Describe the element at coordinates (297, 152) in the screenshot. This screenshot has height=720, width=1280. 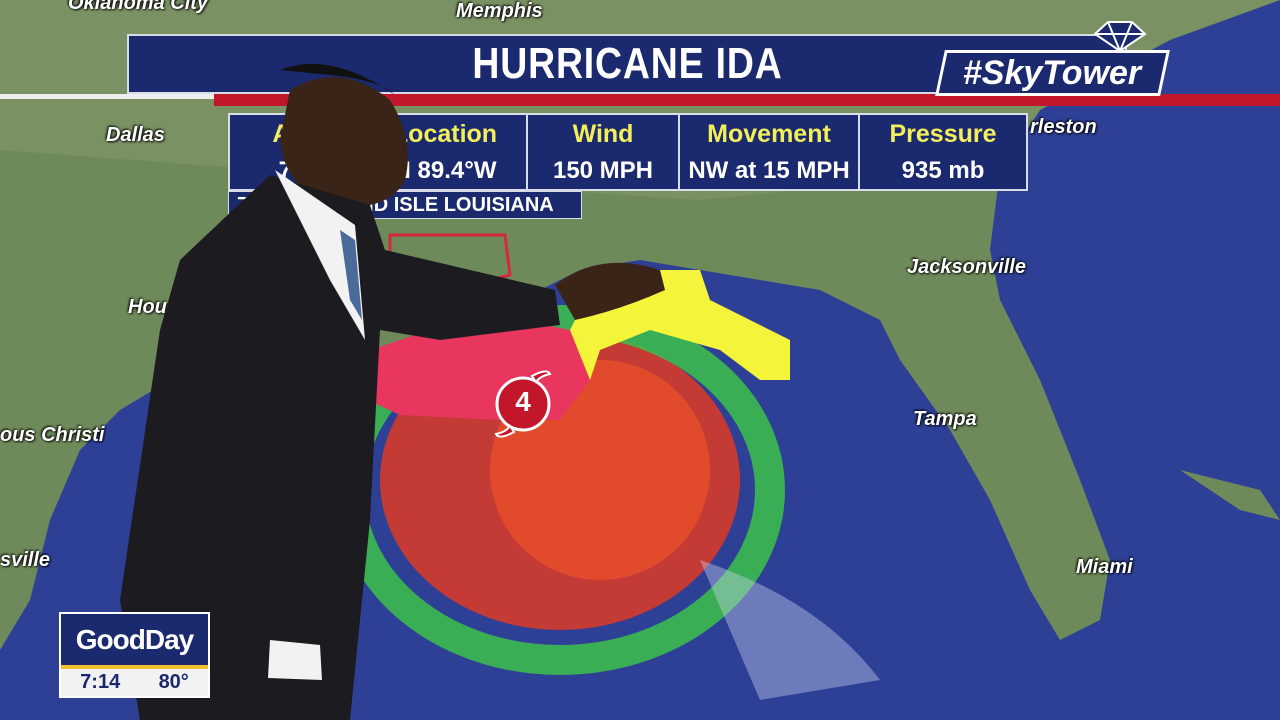
I see `stat-advisory: Adv 7:0` at that location.